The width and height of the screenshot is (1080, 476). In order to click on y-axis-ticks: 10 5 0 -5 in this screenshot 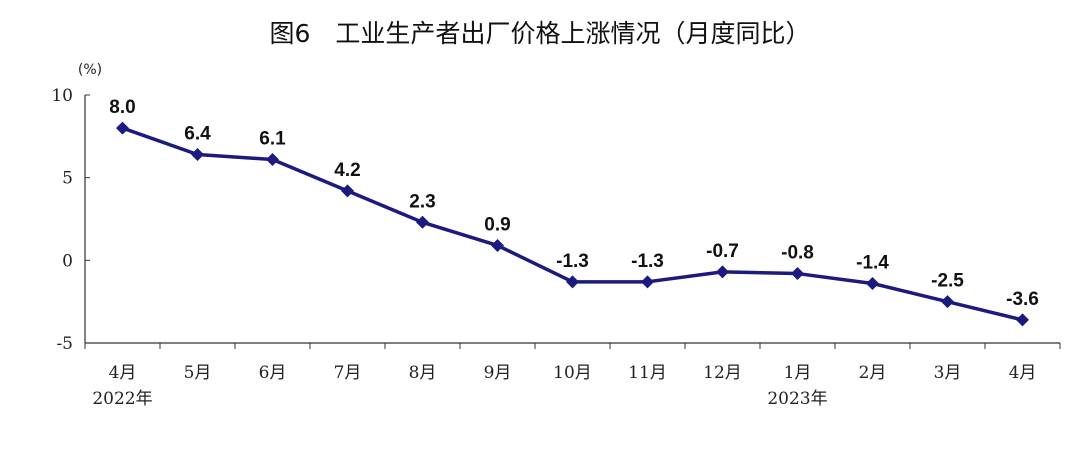, I will do `click(70, 220)`.